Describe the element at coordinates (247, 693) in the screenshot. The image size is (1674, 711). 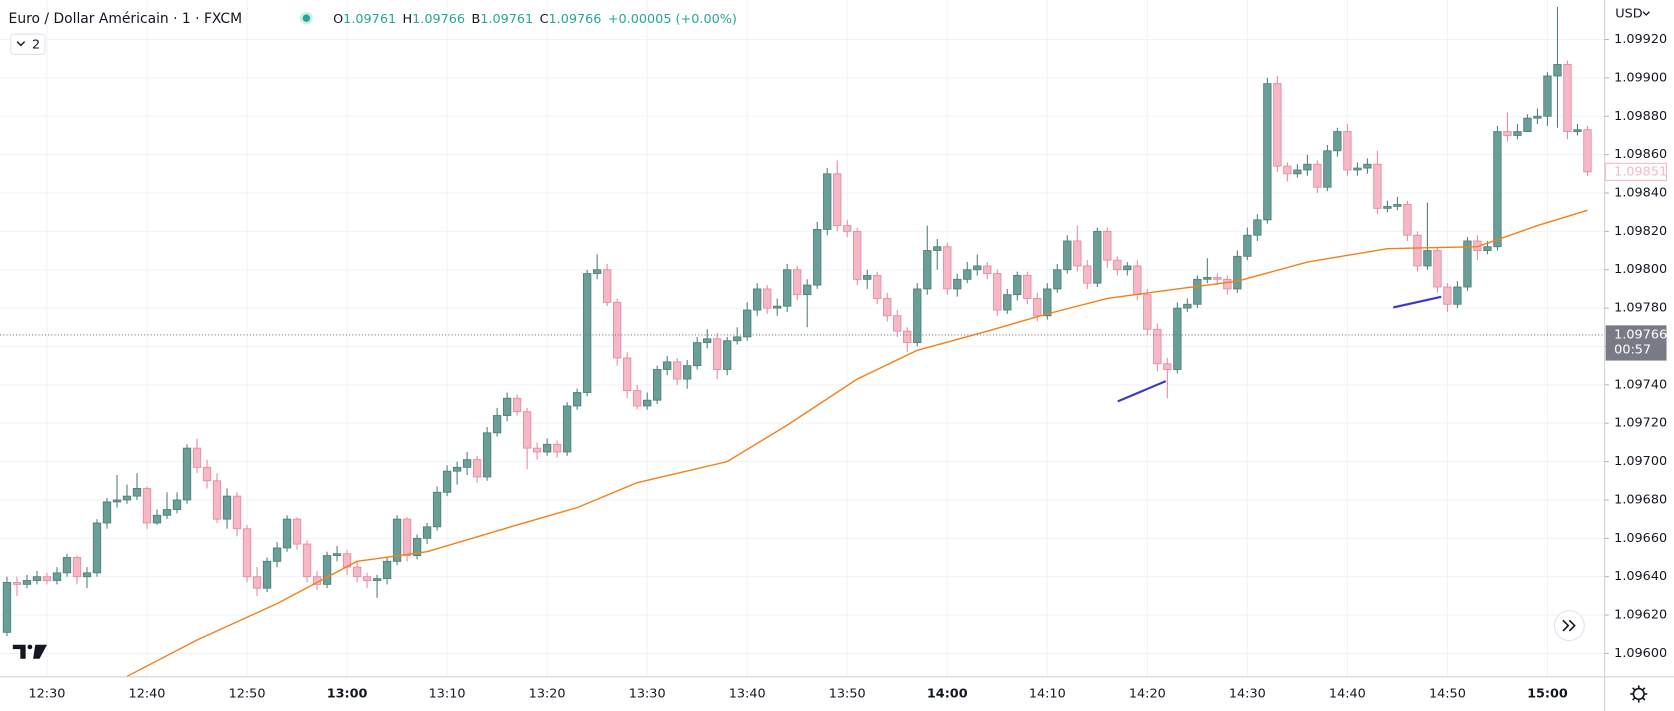
I see `x-tick-label: 12:50` at that location.